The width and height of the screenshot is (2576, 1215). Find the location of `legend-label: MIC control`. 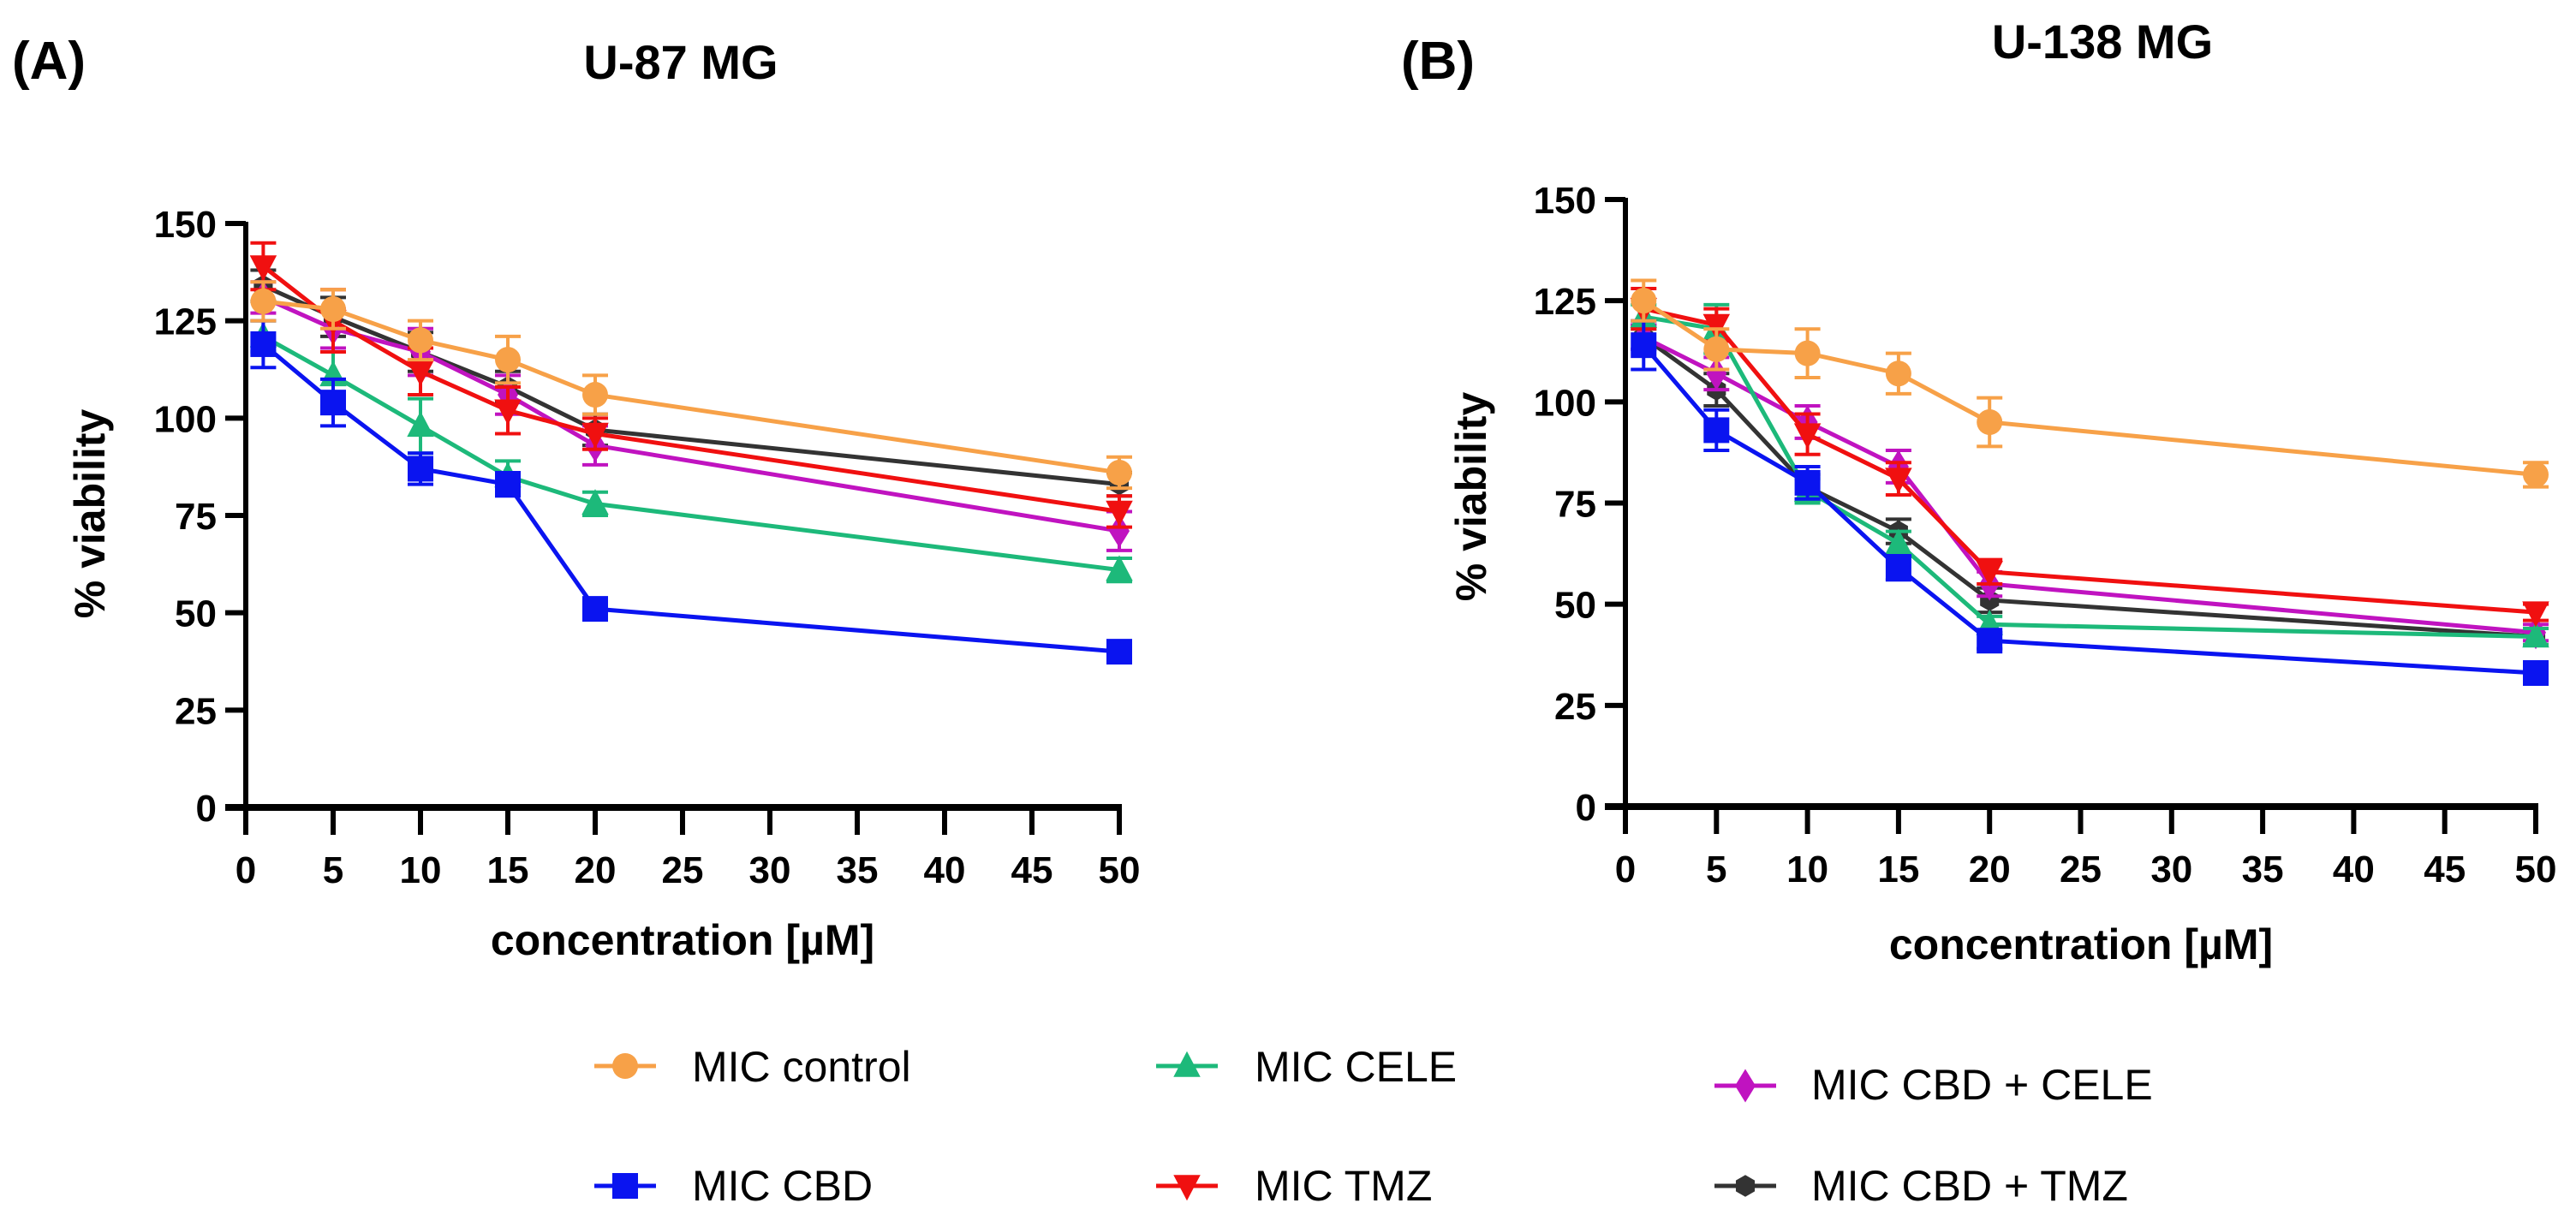

legend-label: MIC control is located at coordinates (801, 1067).